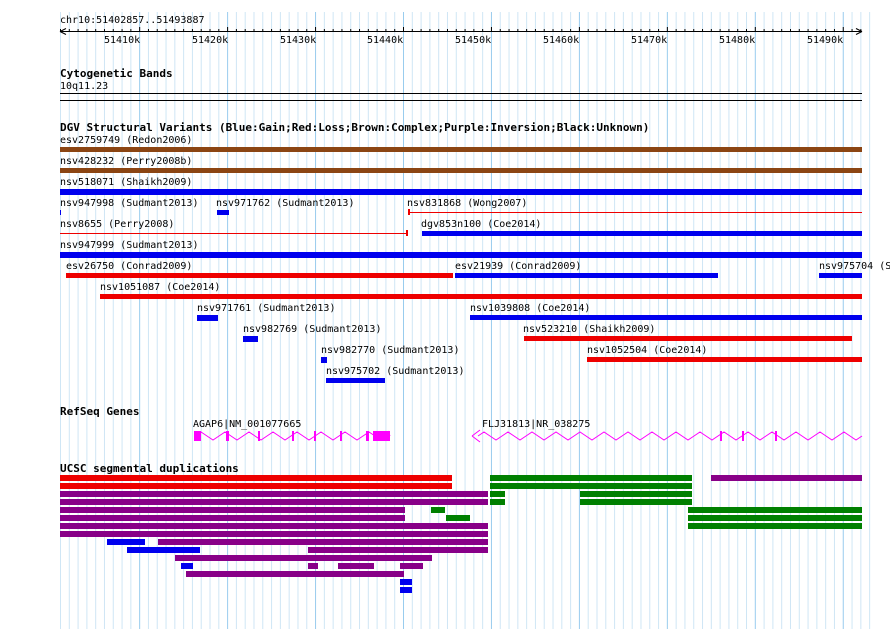 The image size is (890, 629). What do you see at coordinates (122, 40) in the screenshot?
I see `ruler-tick-label: 51410k` at bounding box center [122, 40].